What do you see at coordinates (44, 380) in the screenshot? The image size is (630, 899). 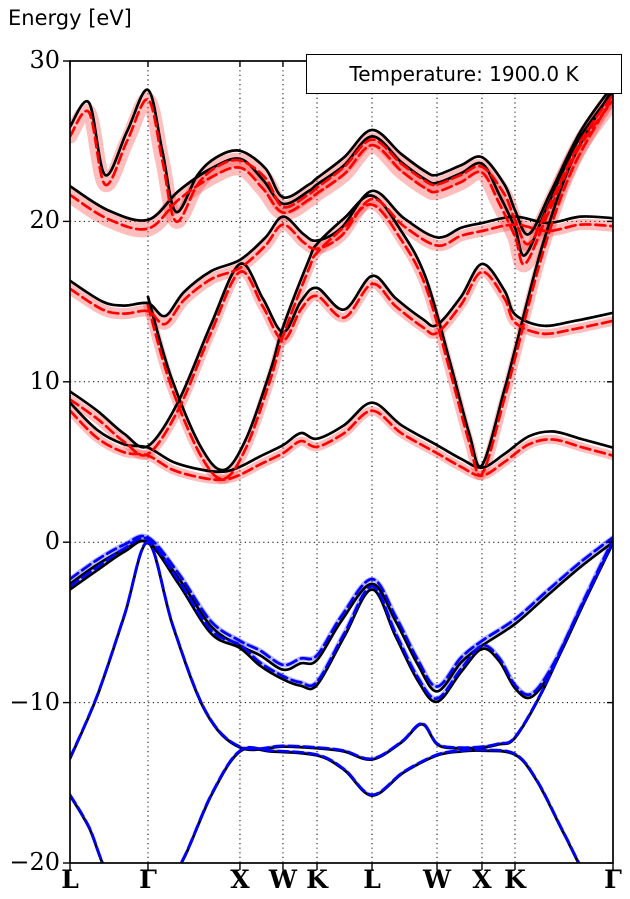 I see `y-tick-label: 10` at bounding box center [44, 380].